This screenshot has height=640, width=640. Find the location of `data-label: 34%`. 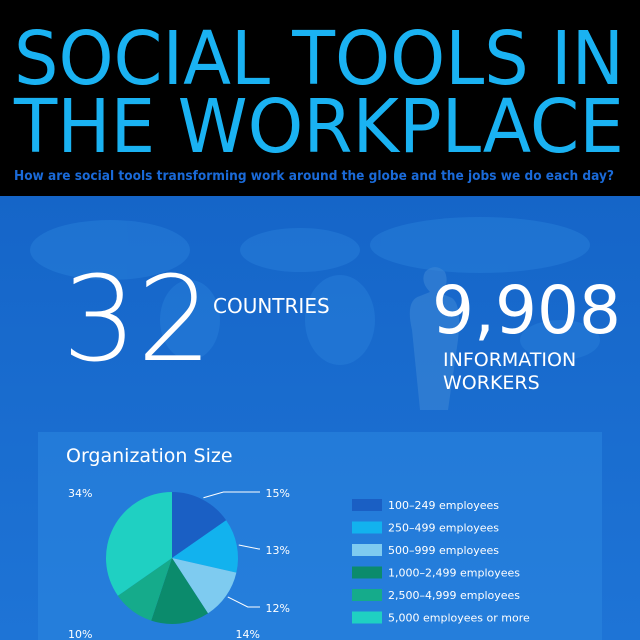

data-label: 34% is located at coordinates (80, 493).